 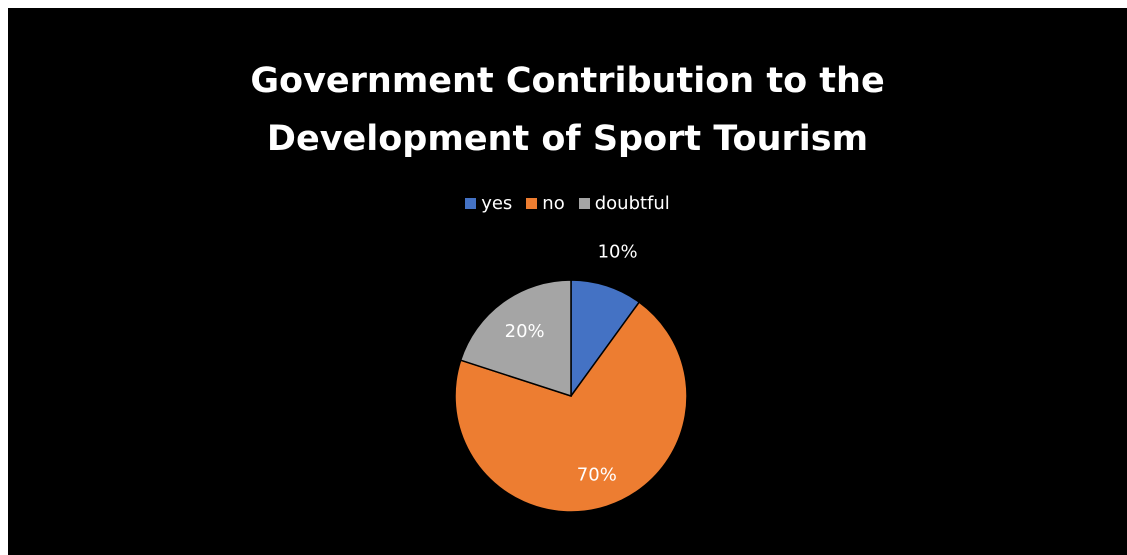 I want to click on legend-swatch-no, so click(x=532, y=203).